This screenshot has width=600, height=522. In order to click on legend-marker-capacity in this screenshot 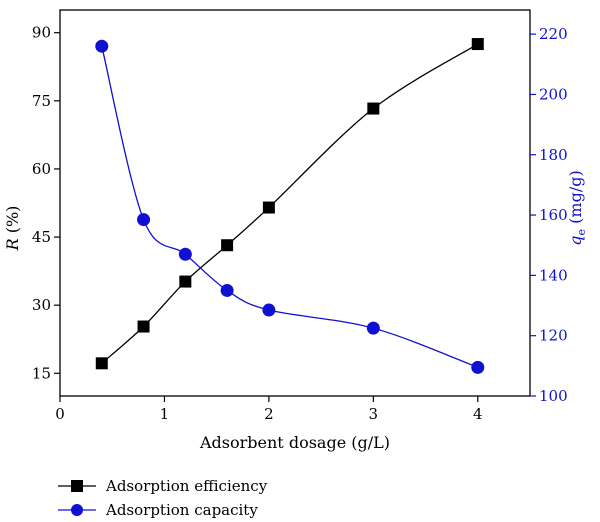, I will do `click(77, 510)`.